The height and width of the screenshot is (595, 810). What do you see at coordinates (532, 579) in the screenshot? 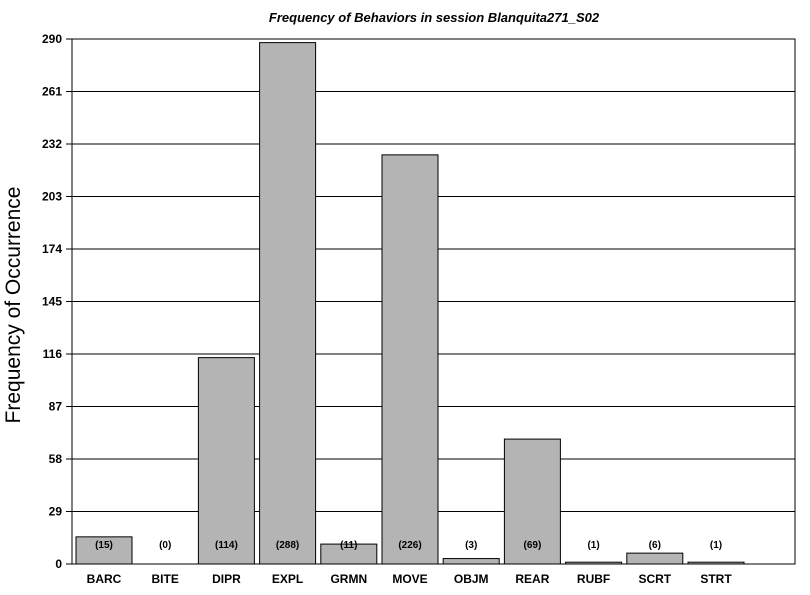
I see `x-tick-label-rear: REAR` at bounding box center [532, 579].